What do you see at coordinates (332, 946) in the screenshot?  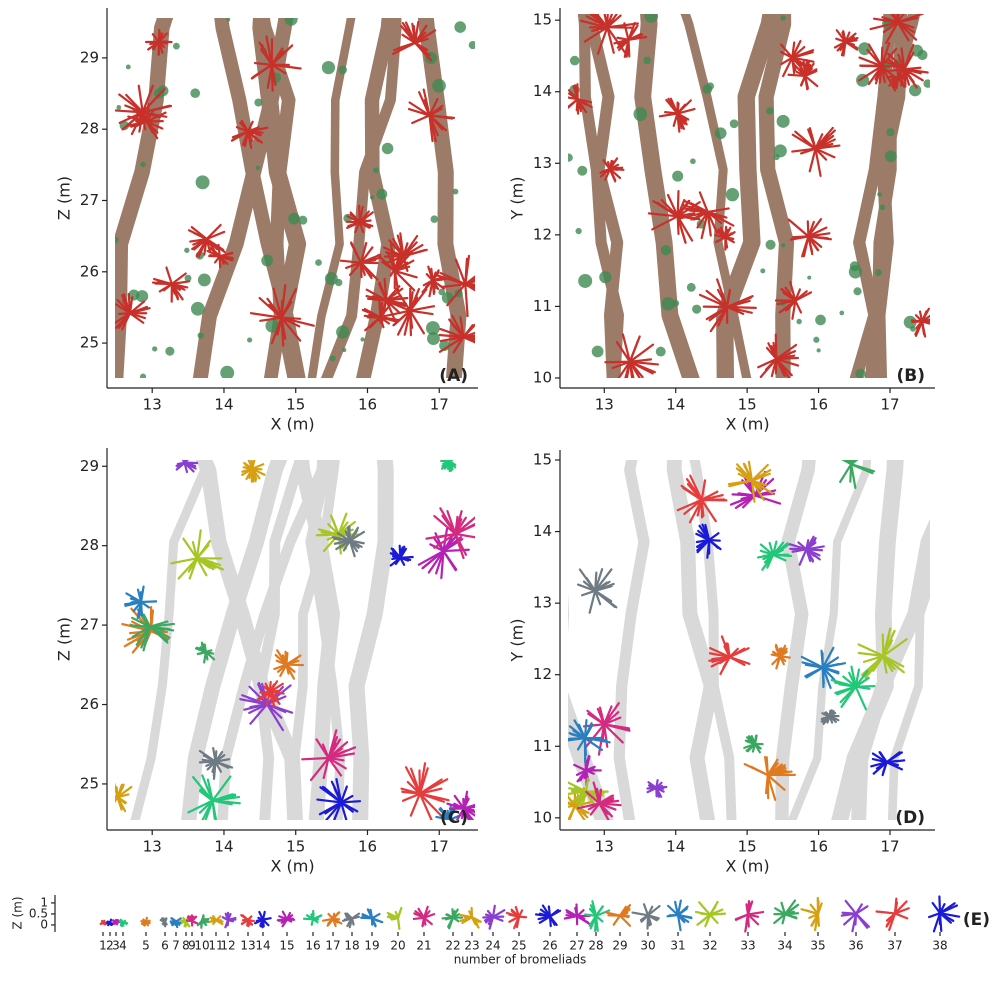 I see `x-tick-label: 17` at bounding box center [332, 946].